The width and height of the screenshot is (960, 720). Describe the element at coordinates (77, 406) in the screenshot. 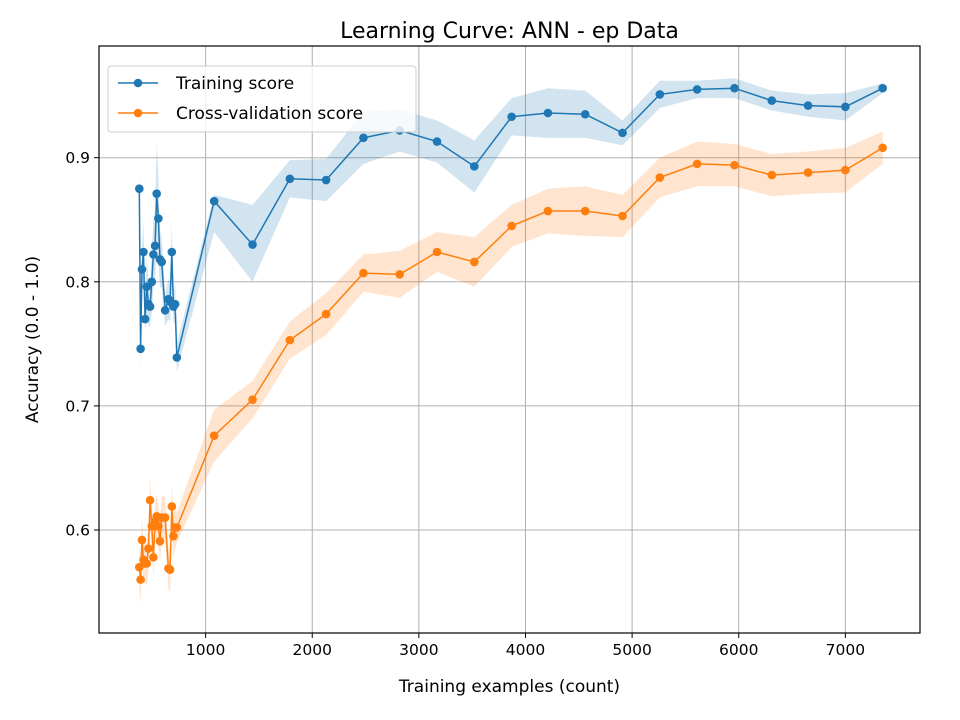

I see `y-tick-label: 0.7` at that location.